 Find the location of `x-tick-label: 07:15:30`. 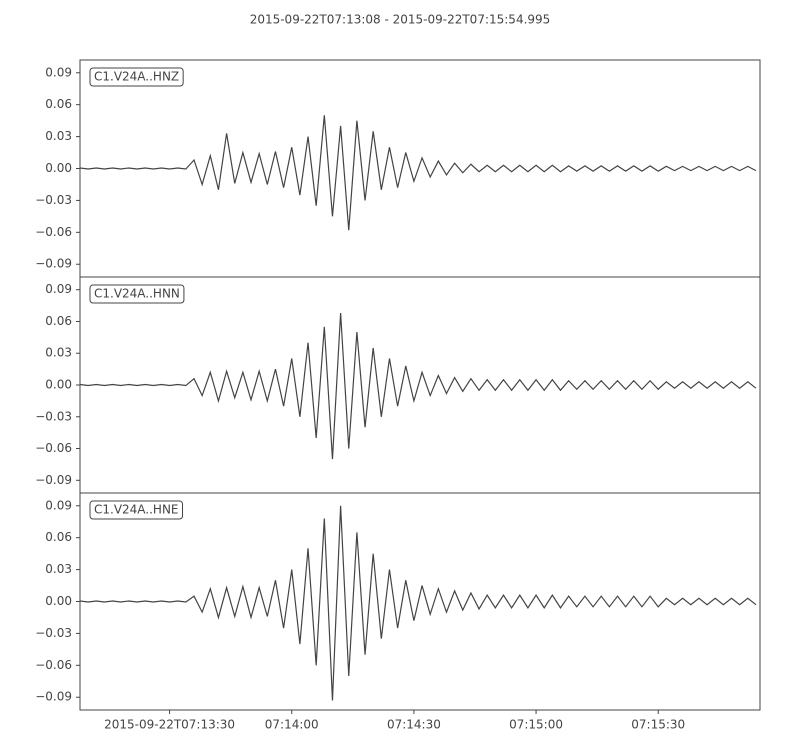

x-tick-label: 07:15:30 is located at coordinates (658, 725).